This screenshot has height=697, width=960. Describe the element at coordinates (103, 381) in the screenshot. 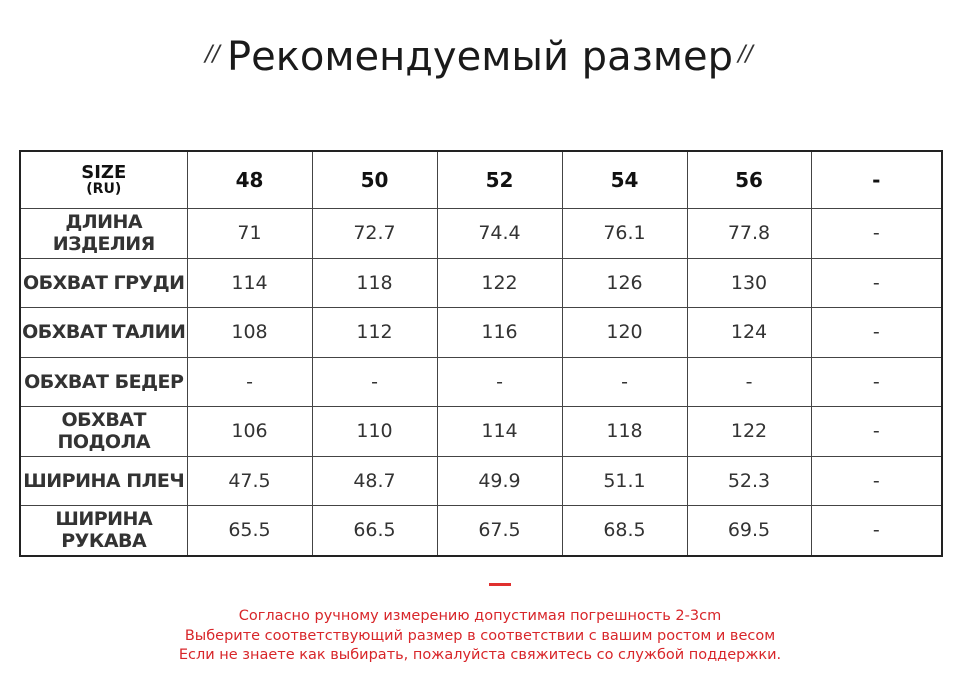

I see `row-label: ОБХВАТ БЕДЕР` at that location.